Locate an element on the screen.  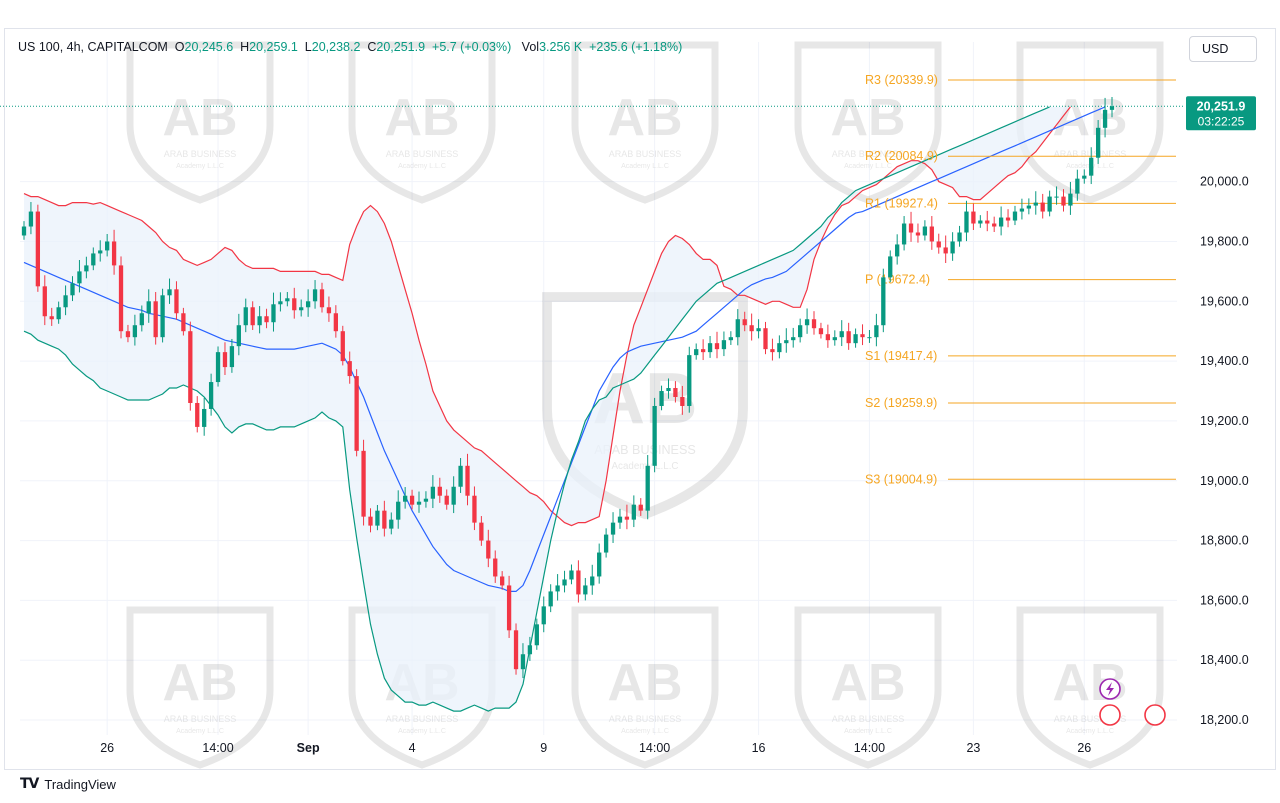
event-markers is located at coordinates (1132, 702).